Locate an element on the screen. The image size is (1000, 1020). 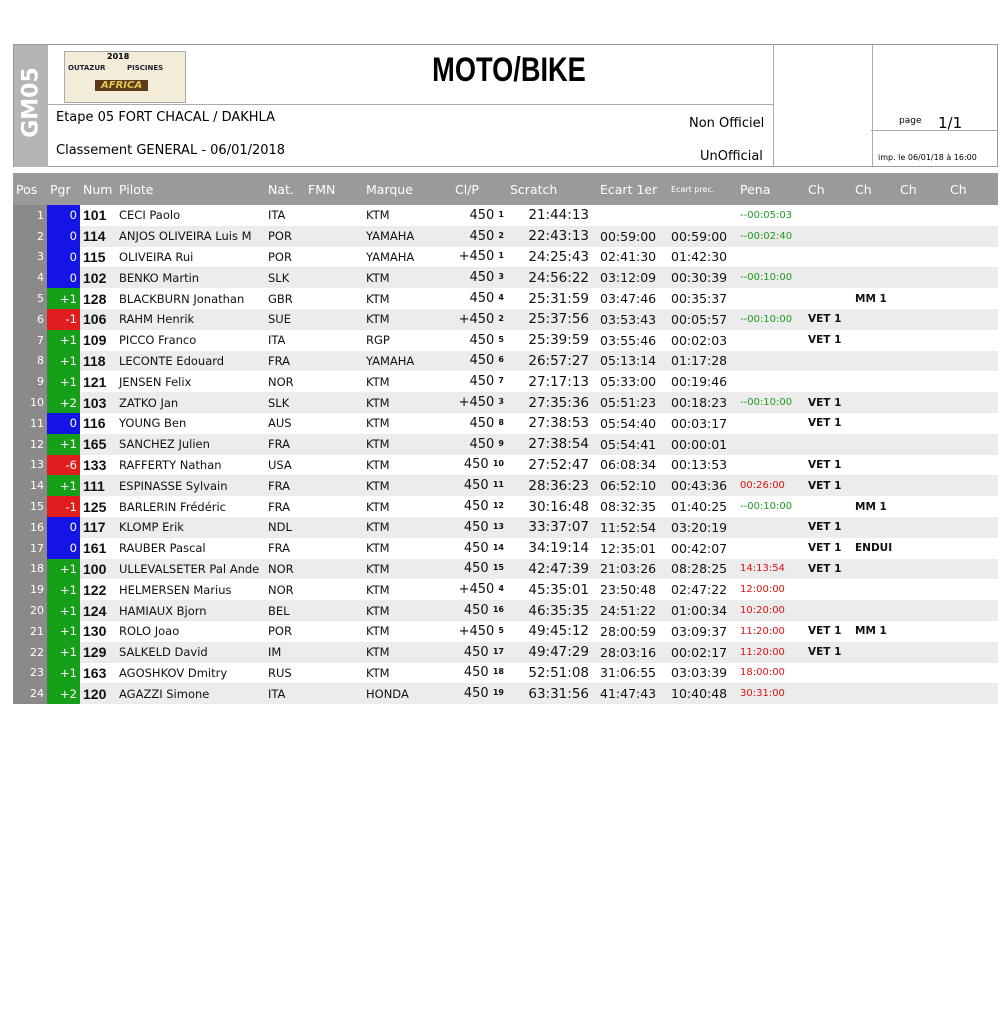
cell: AGOSHKOV Dmitry is located at coordinates (190, 673).